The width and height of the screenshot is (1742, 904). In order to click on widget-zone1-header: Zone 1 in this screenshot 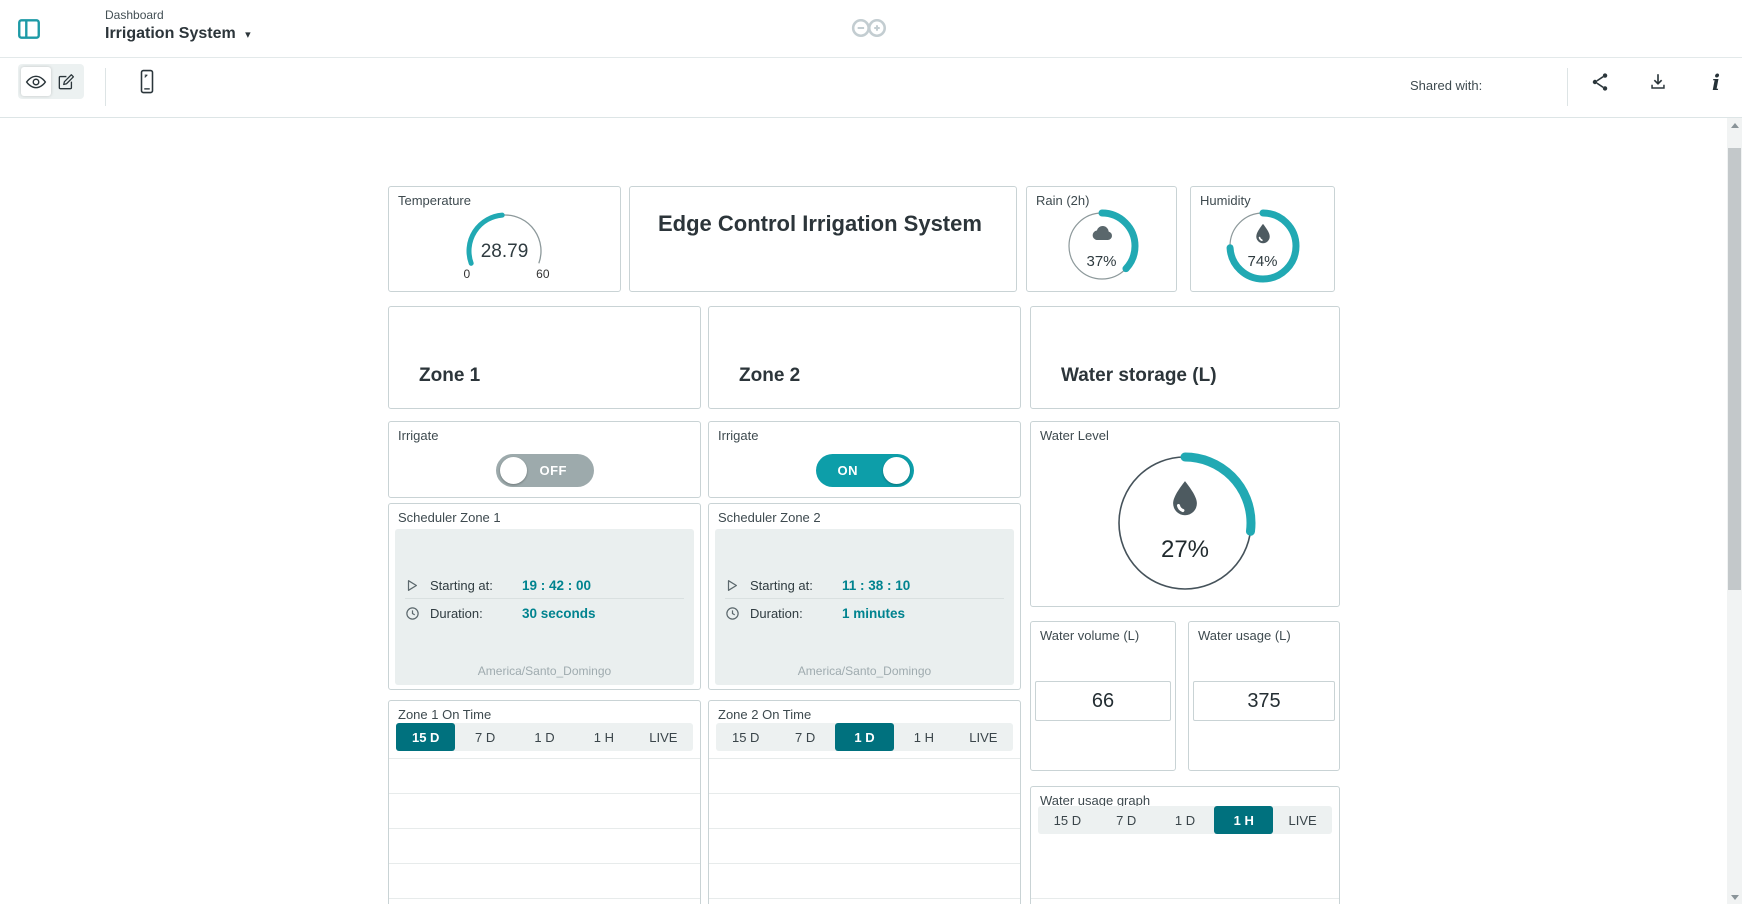, I will do `click(544, 357)`.